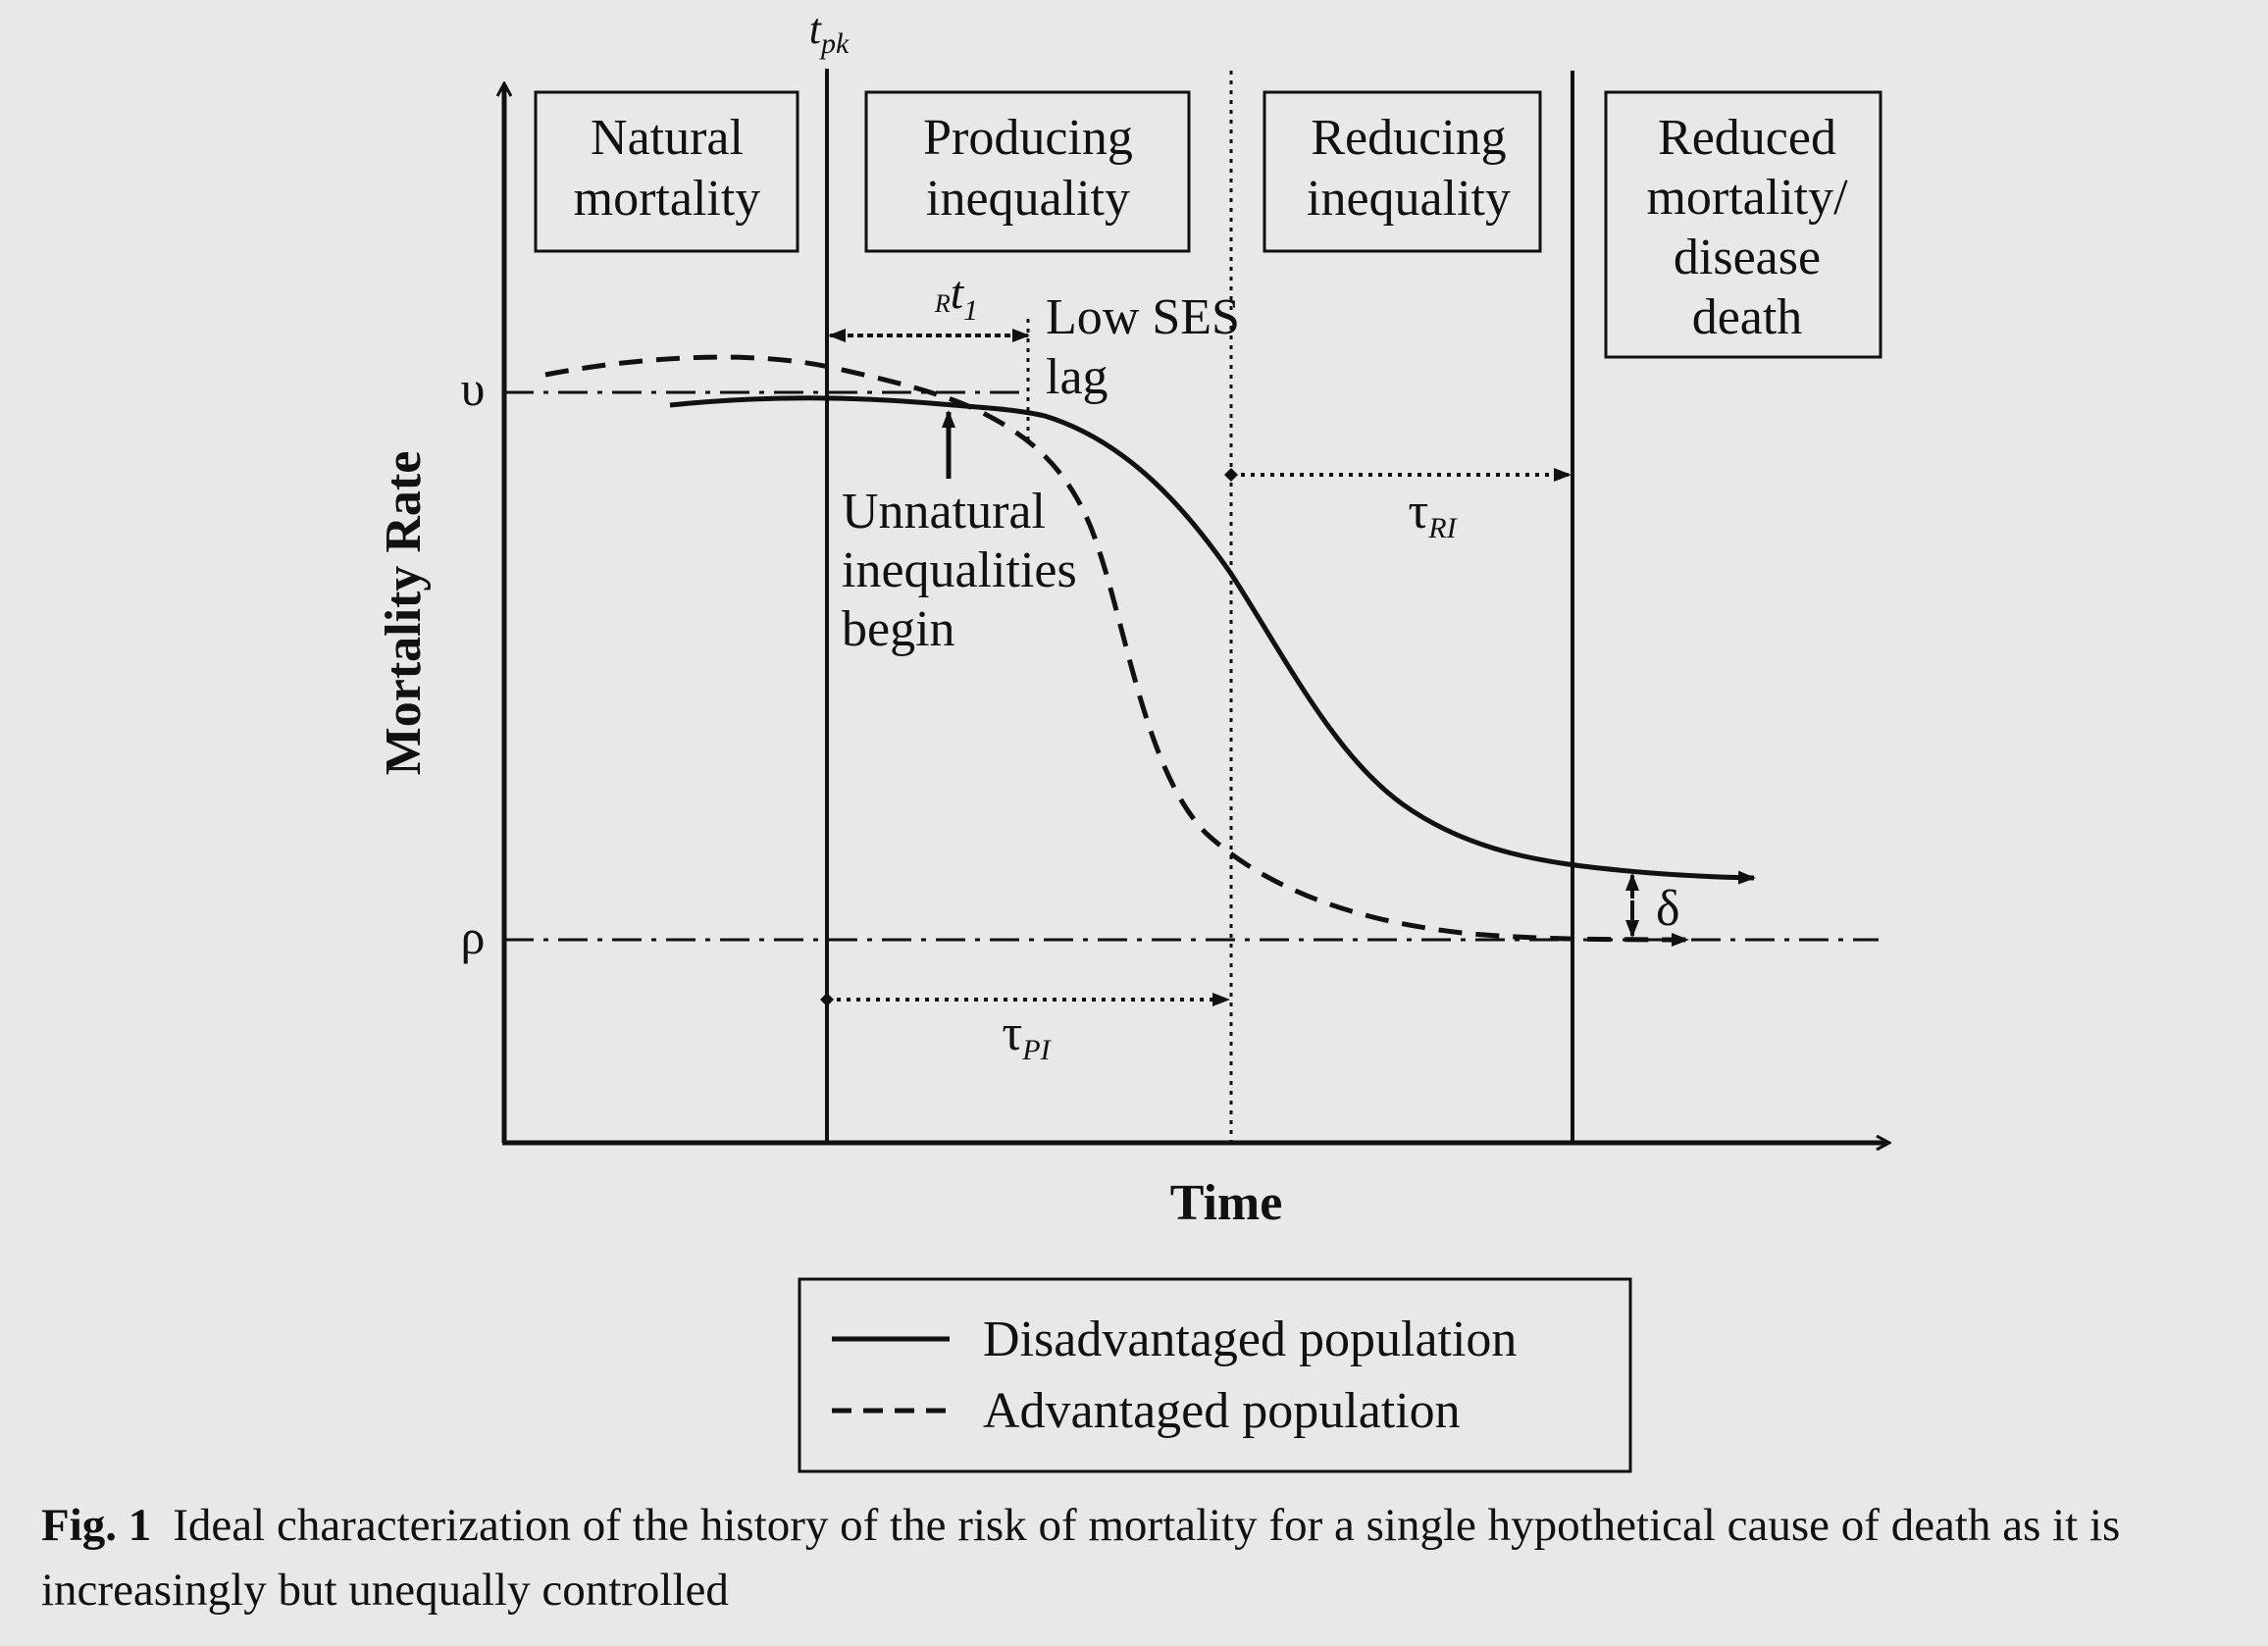  What do you see at coordinates (1077, 377) in the screenshot?
I see `low-ses-lag-label-line2: lag` at bounding box center [1077, 377].